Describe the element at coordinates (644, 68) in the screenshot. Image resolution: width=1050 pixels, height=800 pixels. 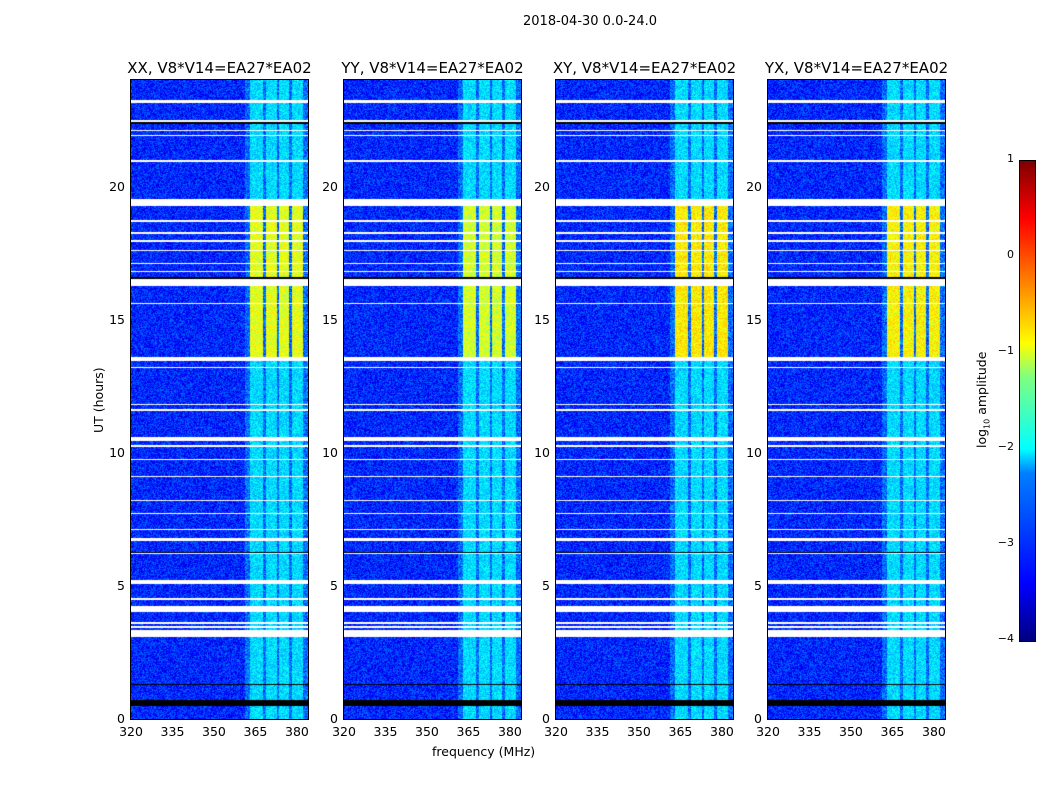
I see `panel-title: XY, V8*V14=EA27*EA02` at that location.